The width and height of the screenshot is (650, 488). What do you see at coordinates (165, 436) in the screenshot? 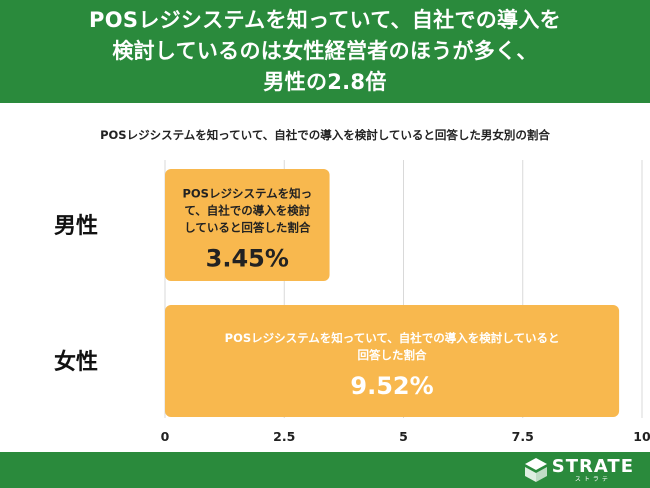
I see `x-tick-label-0: 0` at bounding box center [165, 436].